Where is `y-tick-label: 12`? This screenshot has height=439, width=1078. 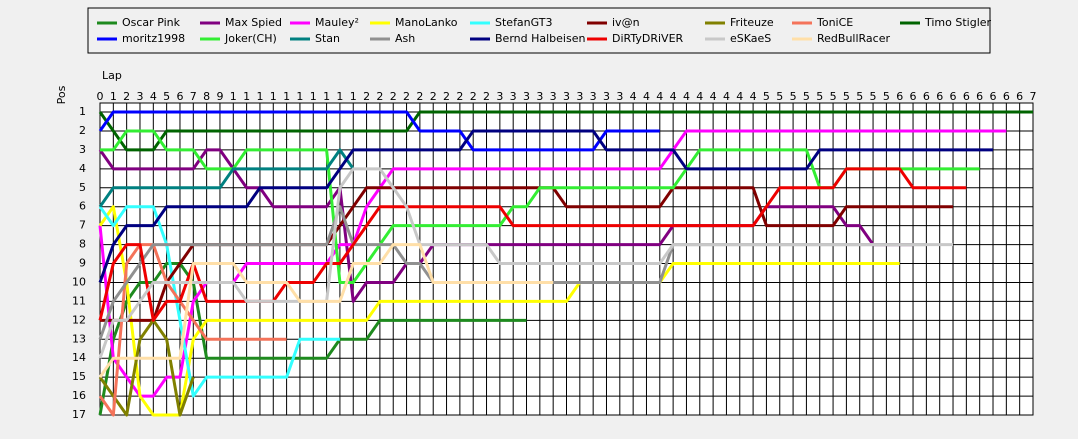 y-tick-label: 12 is located at coordinates (79, 319).